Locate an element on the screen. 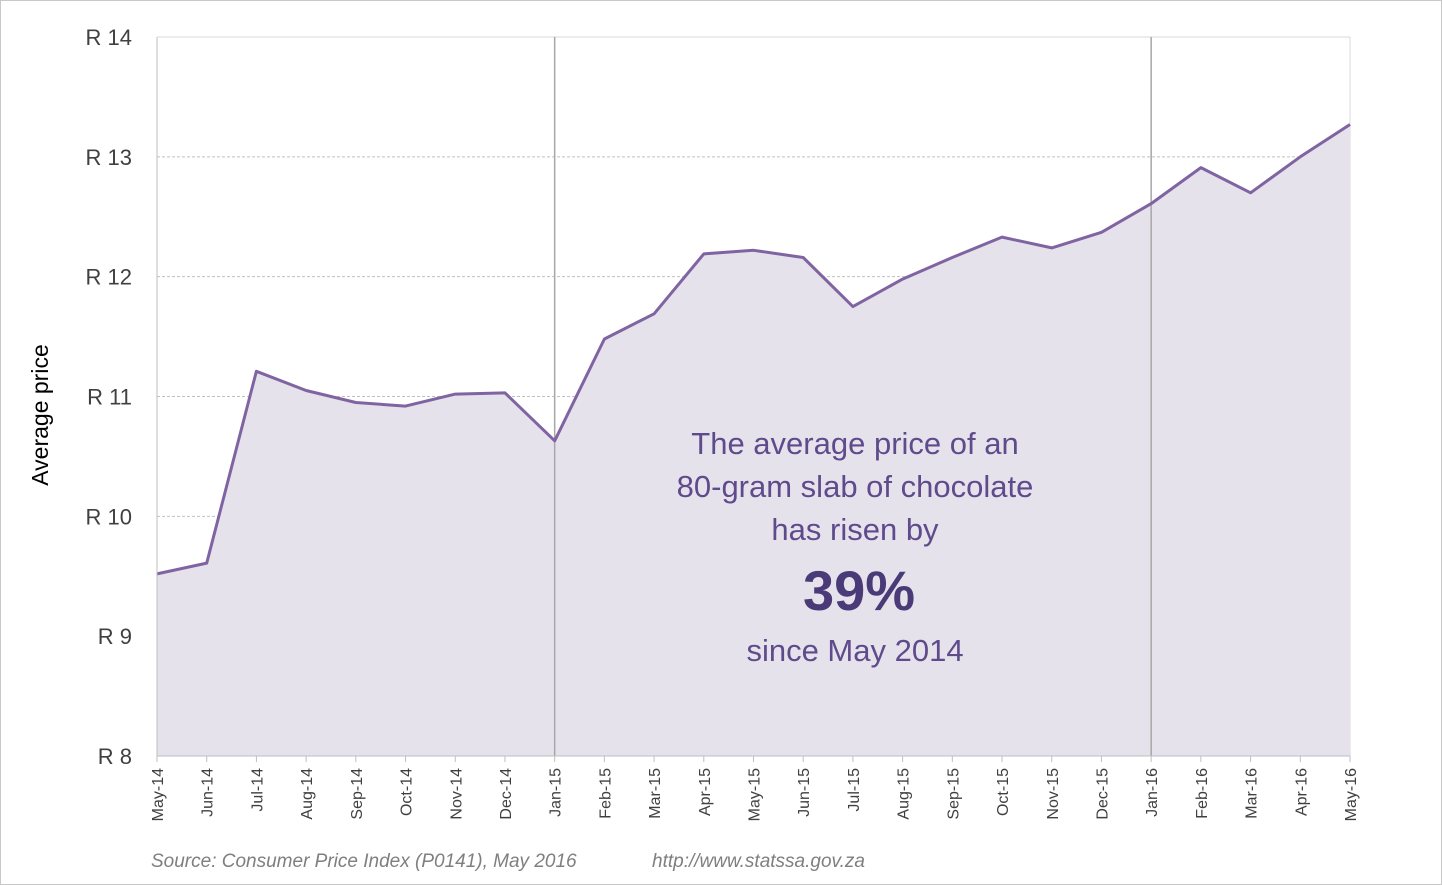 The height and width of the screenshot is (885, 1442). x-tick-label: May-16 is located at coordinates (1351, 794).